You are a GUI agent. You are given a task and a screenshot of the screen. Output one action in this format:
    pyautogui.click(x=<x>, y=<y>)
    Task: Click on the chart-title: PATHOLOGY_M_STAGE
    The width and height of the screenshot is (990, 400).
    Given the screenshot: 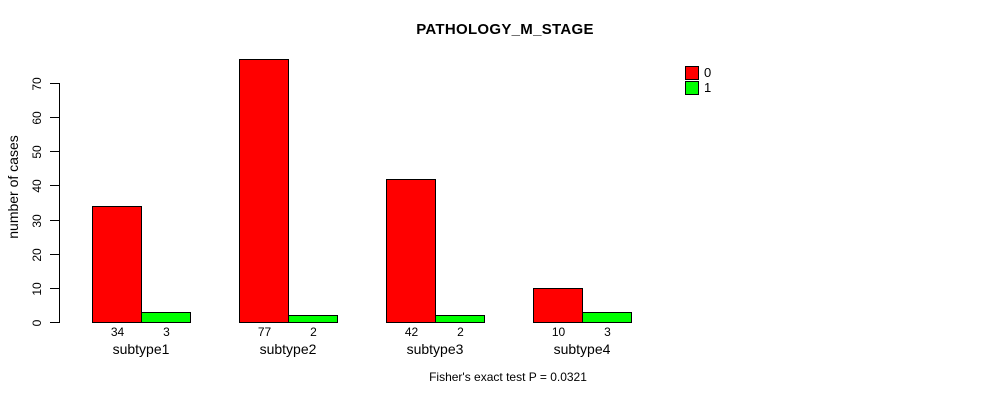 What is the action you would take?
    pyautogui.click(x=505, y=29)
    